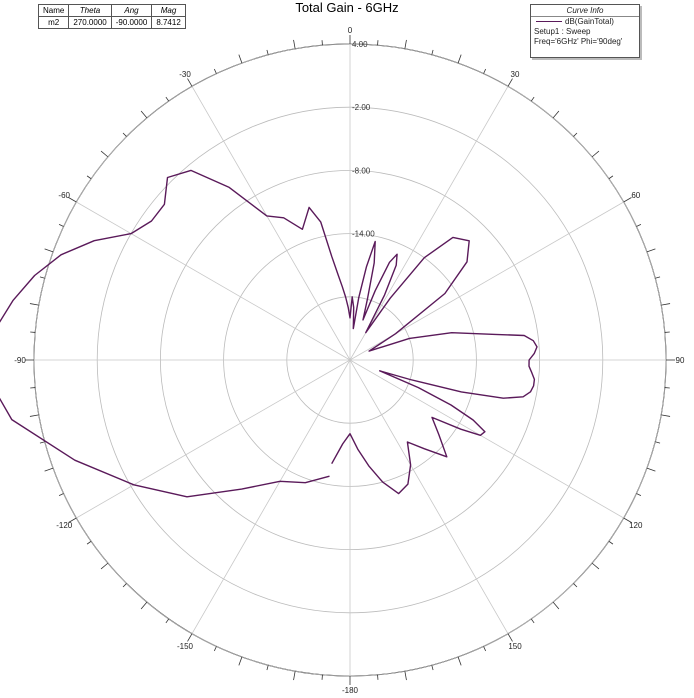  I want to click on marker-header-theta: Theta, so click(90, 10).